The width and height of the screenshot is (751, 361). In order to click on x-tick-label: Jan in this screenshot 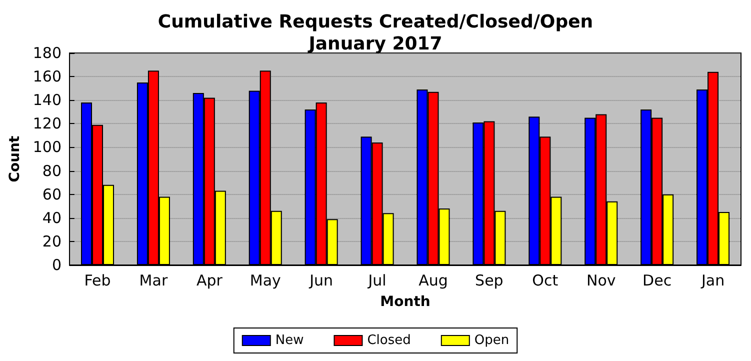, I will do `click(712, 281)`.